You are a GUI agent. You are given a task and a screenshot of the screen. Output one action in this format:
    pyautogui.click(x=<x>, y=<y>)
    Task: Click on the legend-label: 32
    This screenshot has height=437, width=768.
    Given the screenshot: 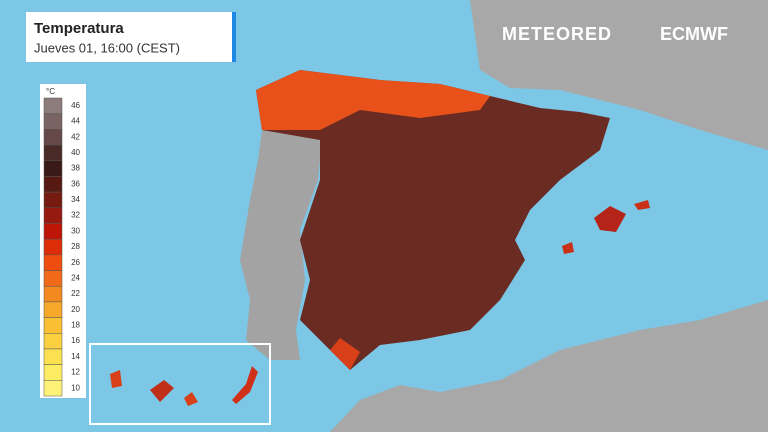 What is the action you would take?
    pyautogui.click(x=75, y=215)
    